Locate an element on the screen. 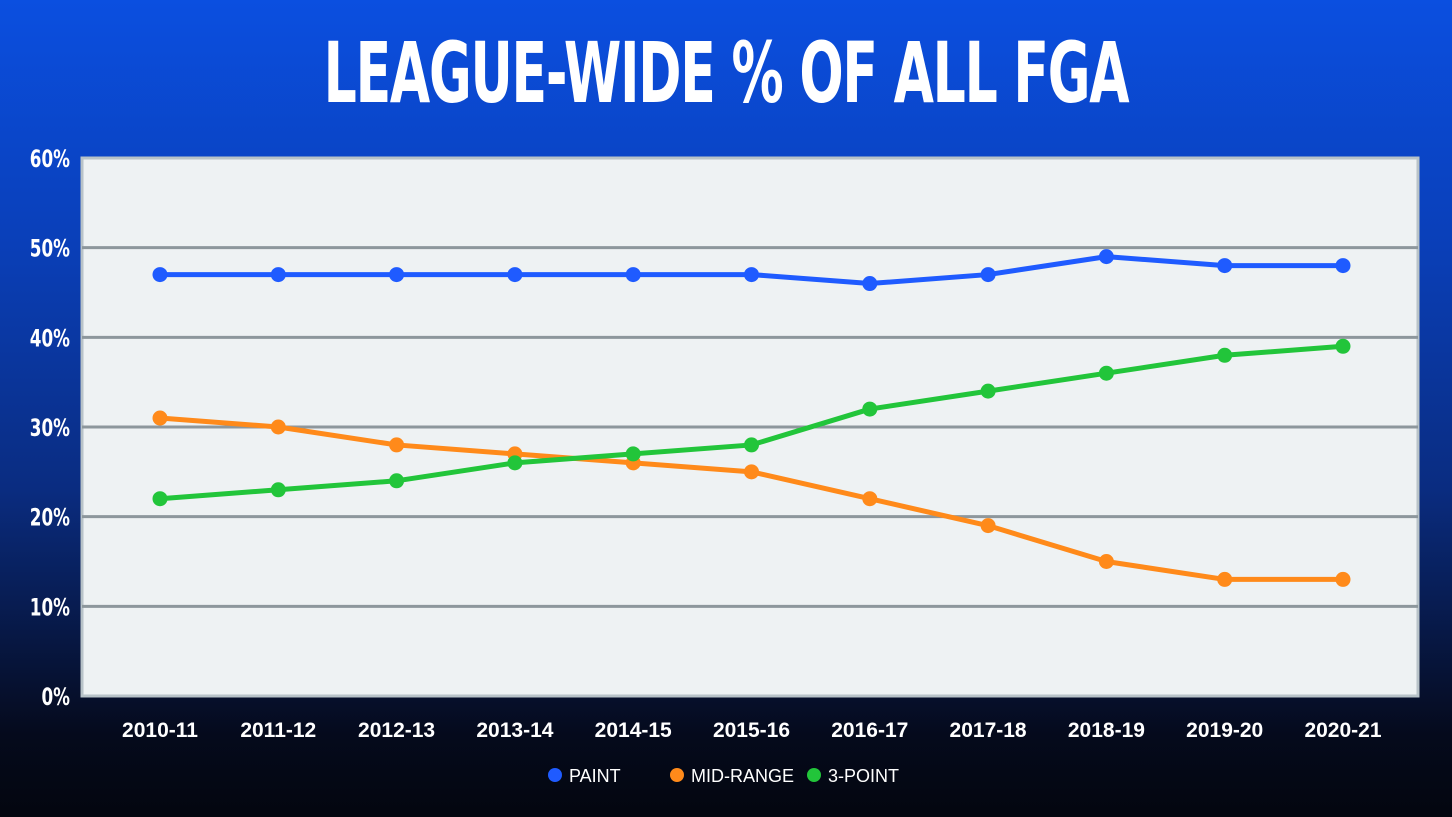 This screenshot has width=1452, height=817. x-tick-label: 2013-14 is located at coordinates (514, 730).